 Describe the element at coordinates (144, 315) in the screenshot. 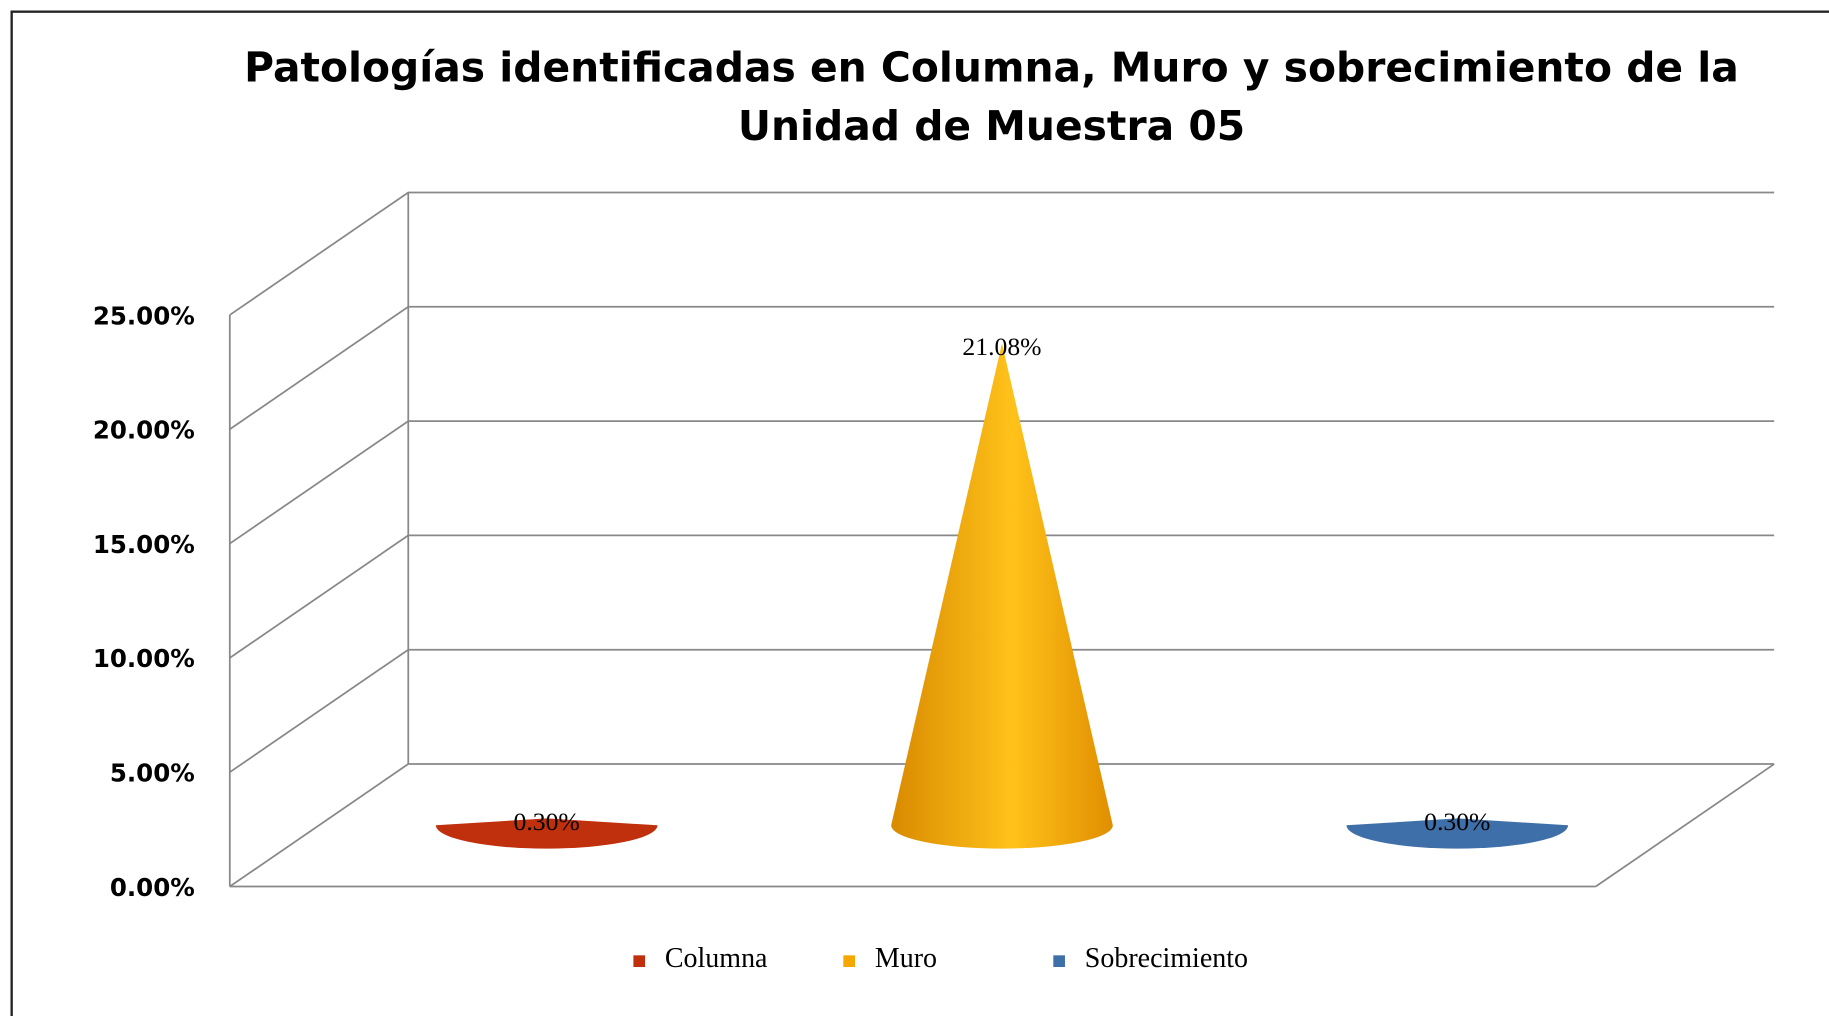

I see `y-tick-label: 25.00%` at that location.